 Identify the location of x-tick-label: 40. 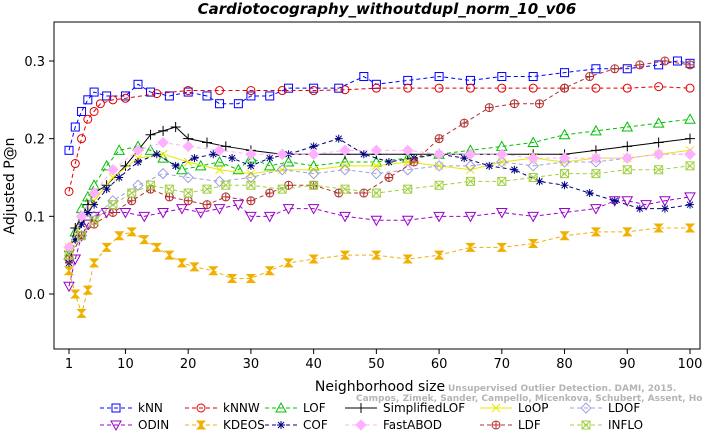
(313, 364).